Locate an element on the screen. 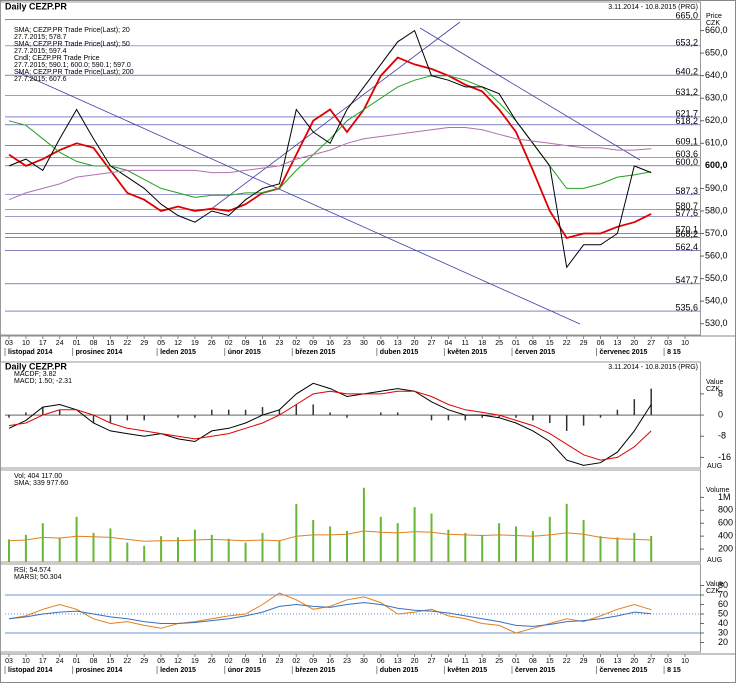 This screenshot has width=736, height=683. y-tick-label: 40 is located at coordinates (723, 623).